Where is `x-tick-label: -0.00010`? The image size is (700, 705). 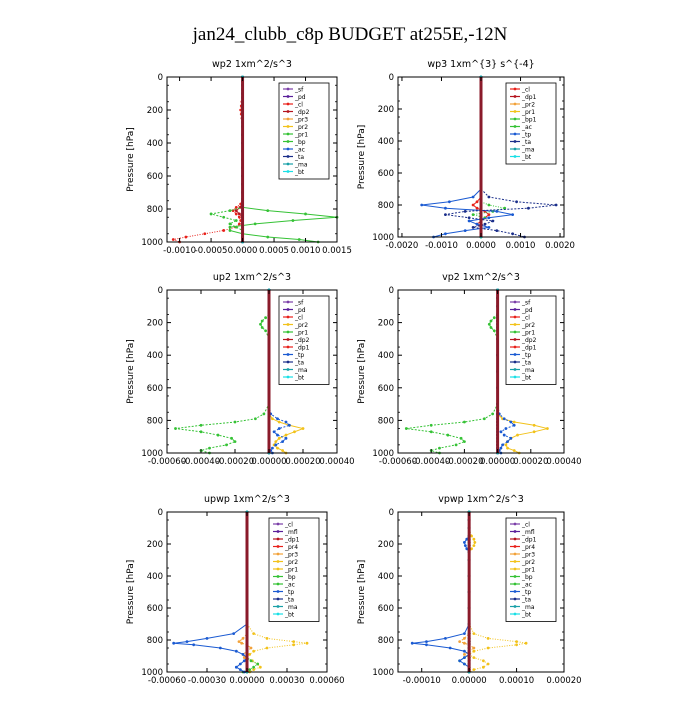 x-tick-label: -0.00010 is located at coordinates (422, 681).